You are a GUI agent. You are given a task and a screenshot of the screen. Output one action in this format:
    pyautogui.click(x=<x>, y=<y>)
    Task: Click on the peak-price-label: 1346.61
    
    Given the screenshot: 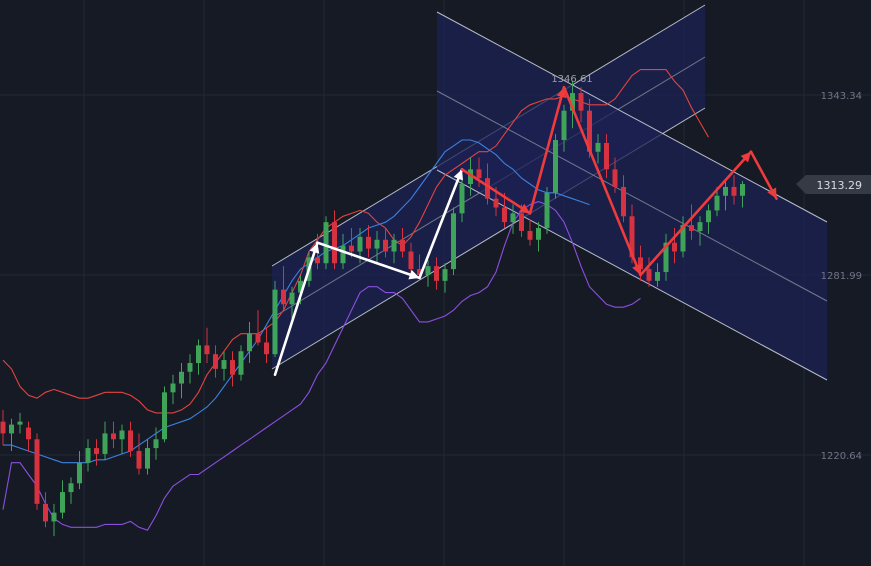 What is the action you would take?
    pyautogui.click(x=571, y=79)
    